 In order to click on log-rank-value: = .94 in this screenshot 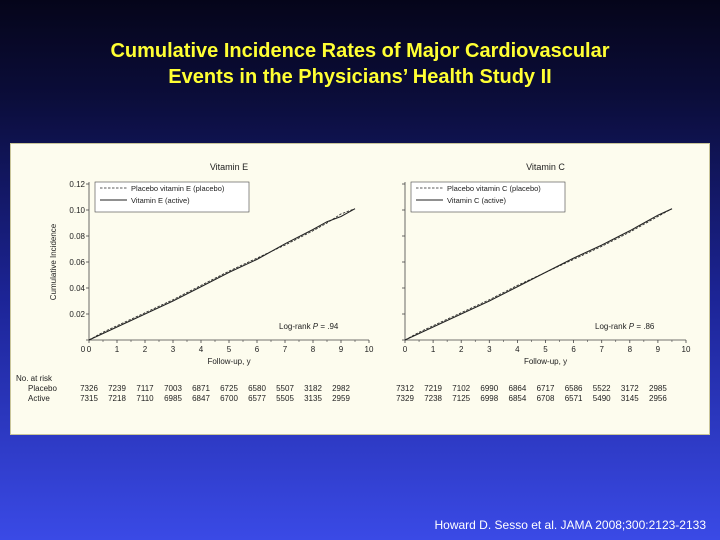, I will do `click(328, 326)`.